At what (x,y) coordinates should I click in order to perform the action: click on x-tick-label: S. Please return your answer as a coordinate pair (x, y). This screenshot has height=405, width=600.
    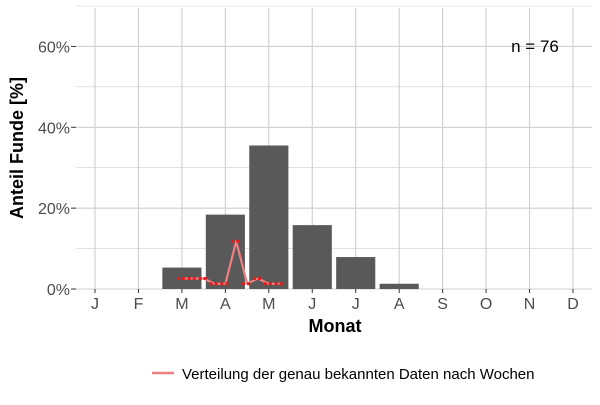
    Looking at the image, I should click on (442, 304).